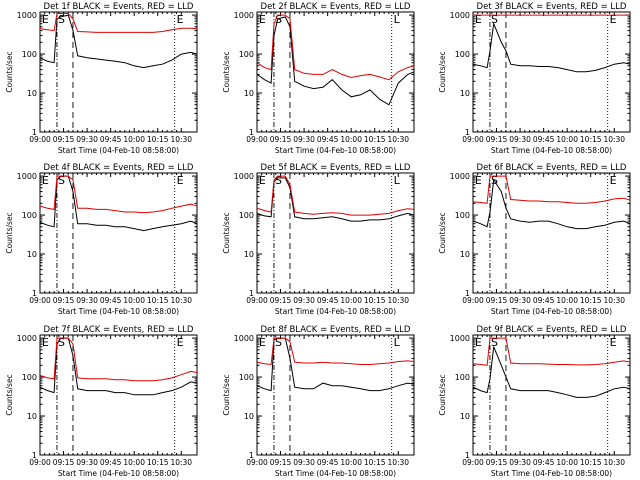 The width and height of the screenshot is (640, 480). I want to click on panel-title: Det 6f BLACK = Events, RED = LLD, so click(552, 168).